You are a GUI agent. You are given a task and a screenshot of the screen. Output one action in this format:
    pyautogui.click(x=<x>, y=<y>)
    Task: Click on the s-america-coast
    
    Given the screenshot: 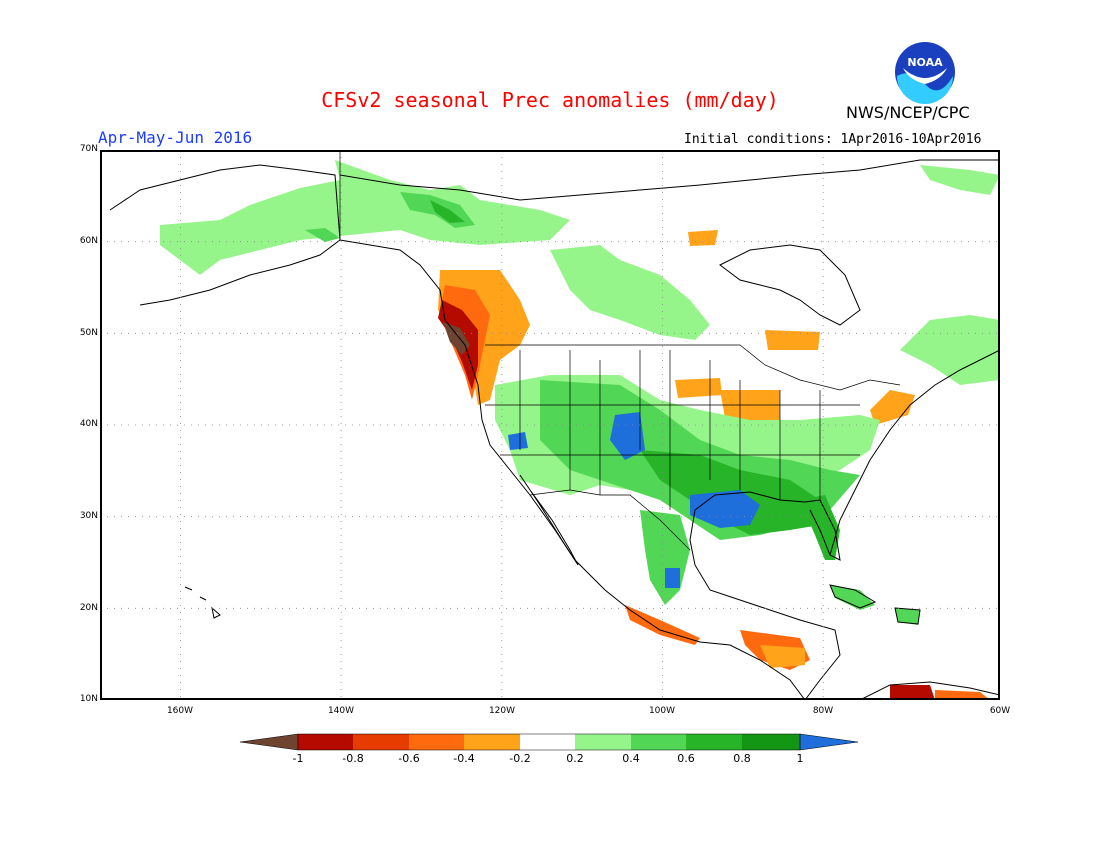 What is the action you would take?
    pyautogui.click(x=929, y=690)
    